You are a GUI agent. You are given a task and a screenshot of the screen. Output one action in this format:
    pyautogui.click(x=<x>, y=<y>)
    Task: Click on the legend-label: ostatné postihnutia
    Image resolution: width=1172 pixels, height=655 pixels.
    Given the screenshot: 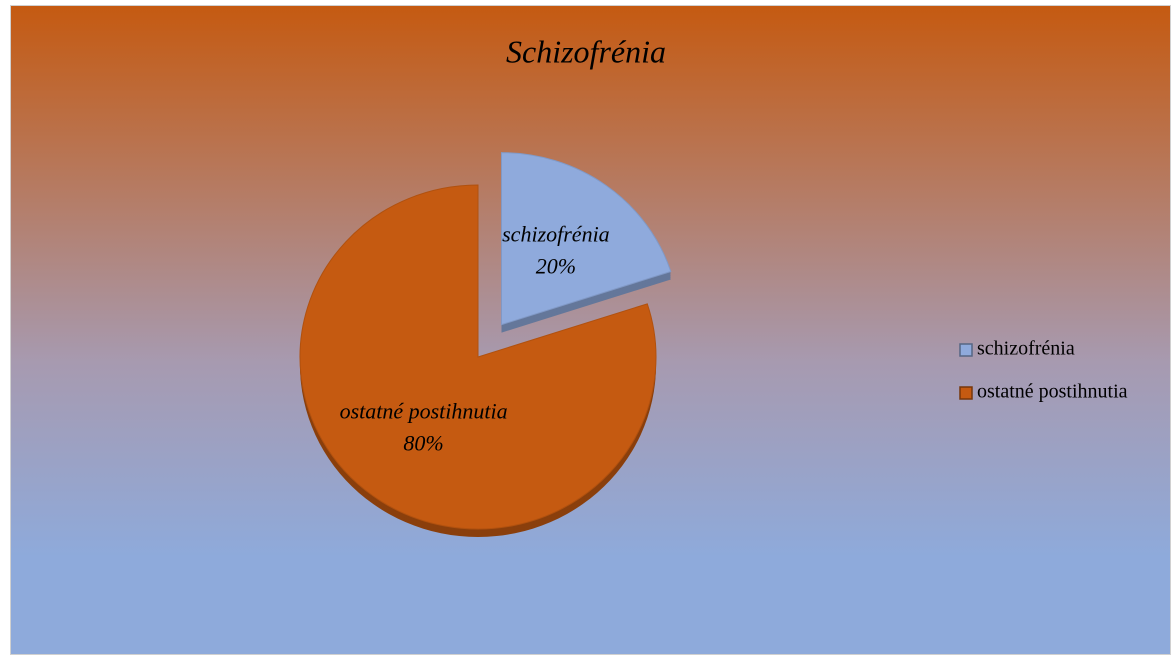 What is the action you would take?
    pyautogui.click(x=1052, y=392)
    